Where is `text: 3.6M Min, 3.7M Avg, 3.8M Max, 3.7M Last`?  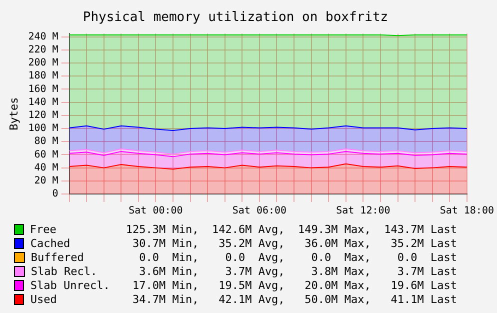 text: 3.6M Min, 3.7M Avg, 3.8M Max, 3.7M Last is located at coordinates (298, 271).